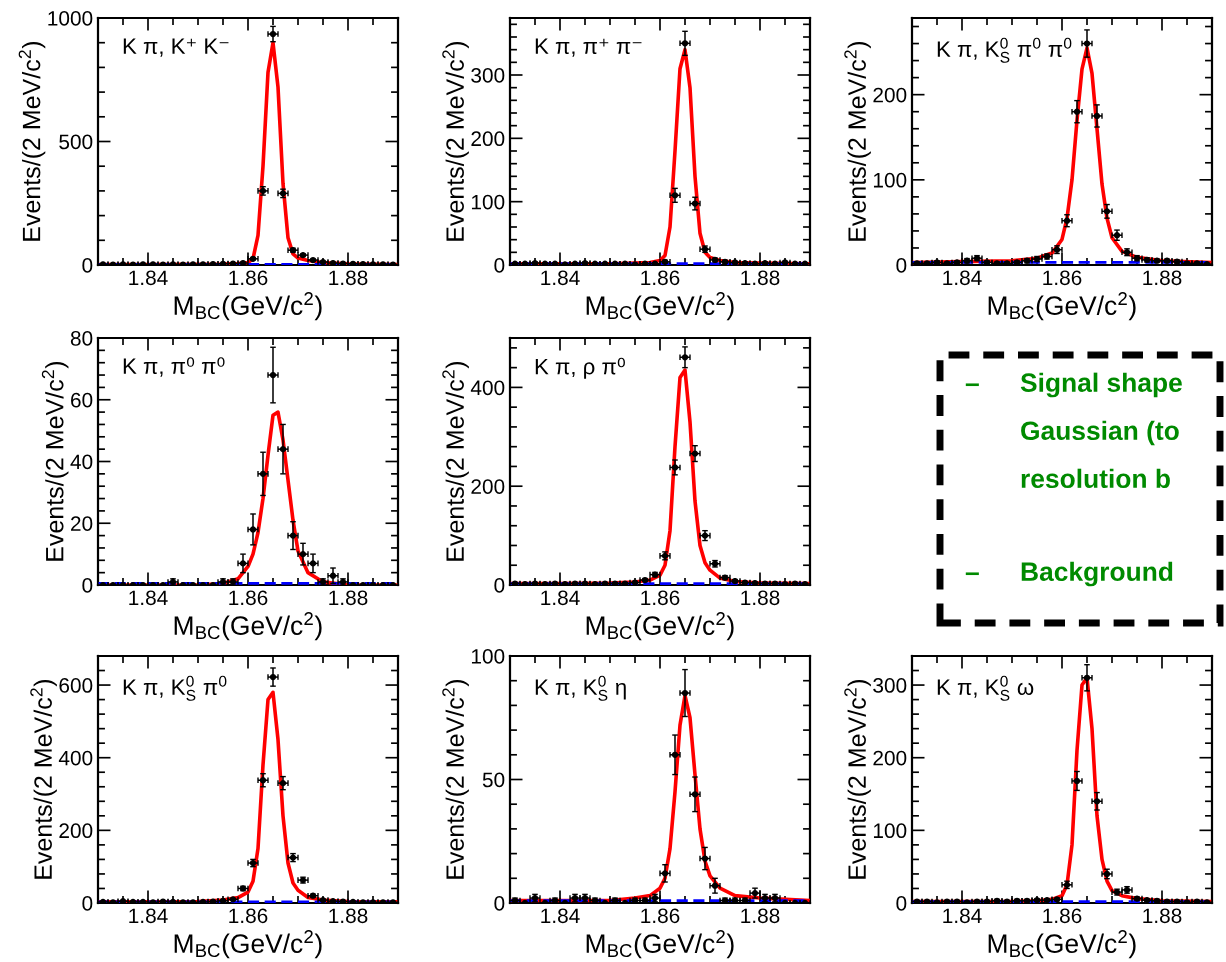 The height and width of the screenshot is (962, 1226). I want to click on text: Background, so click(1097, 574).